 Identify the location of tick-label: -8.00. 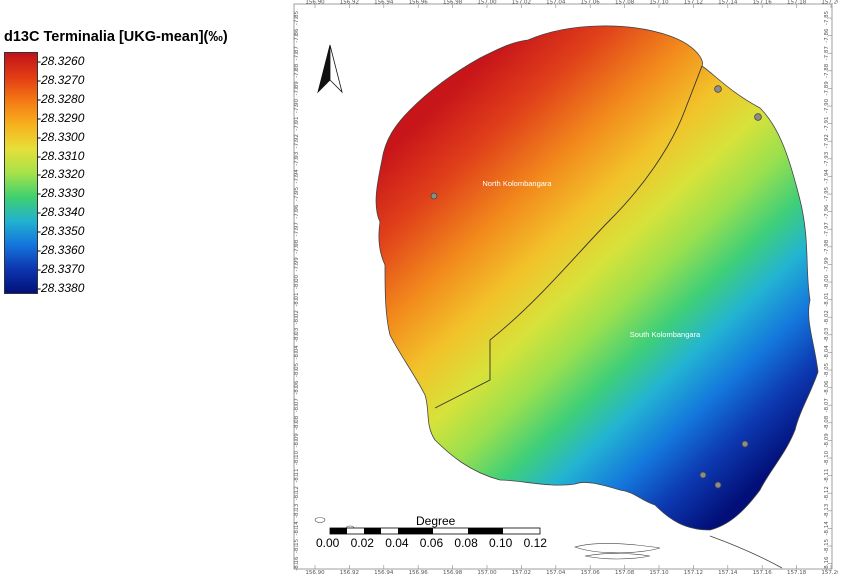
(827, 281).